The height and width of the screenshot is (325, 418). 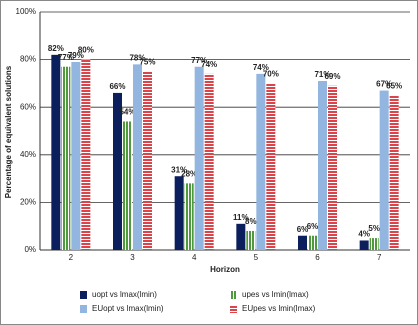 What do you see at coordinates (71, 257) in the screenshot?
I see `x-tick-label: 2` at bounding box center [71, 257].